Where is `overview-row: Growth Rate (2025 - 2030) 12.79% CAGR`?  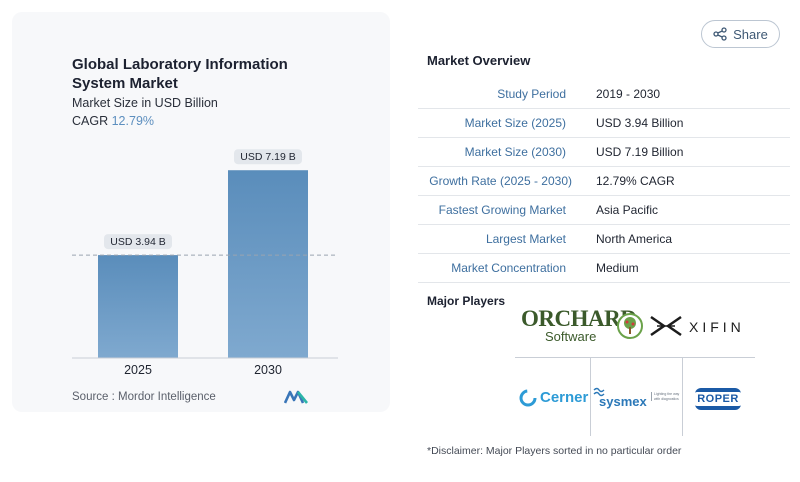
overview-row: Growth Rate (2025 - 2030) 12.79% CAGR is located at coordinates (604, 181).